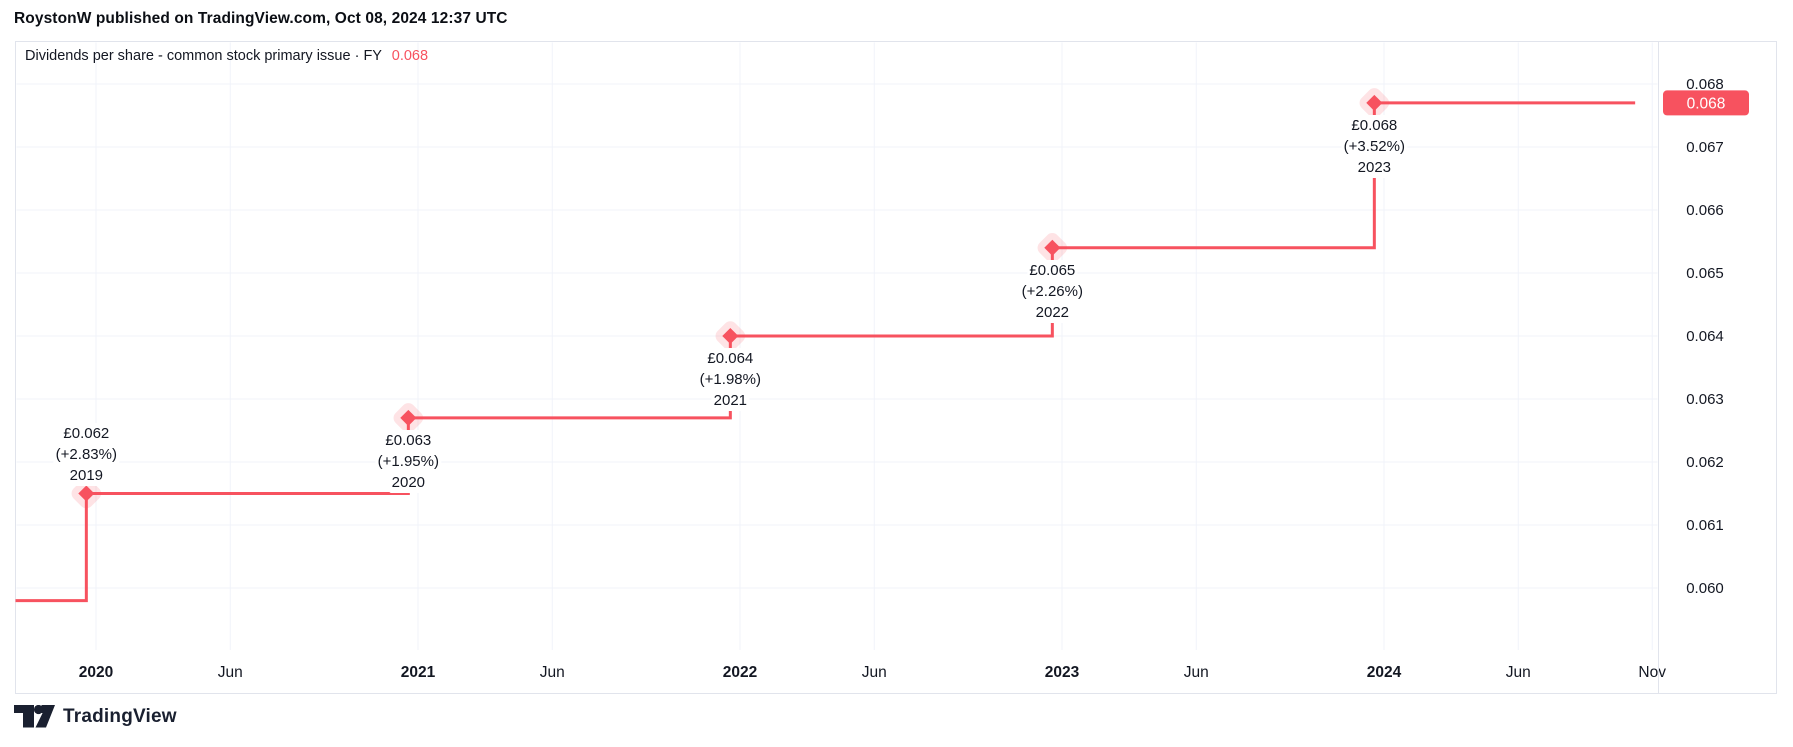 This screenshot has width=1793, height=747. What do you see at coordinates (418, 672) in the screenshot?
I see `x-axis-tick-label: 2021` at bounding box center [418, 672].